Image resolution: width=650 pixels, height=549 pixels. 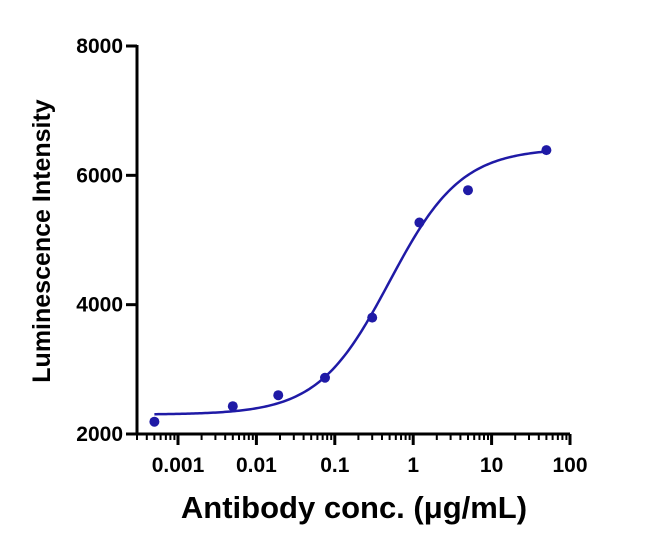 I want to click on y-tick-label: 4000, so click(x=99, y=305).